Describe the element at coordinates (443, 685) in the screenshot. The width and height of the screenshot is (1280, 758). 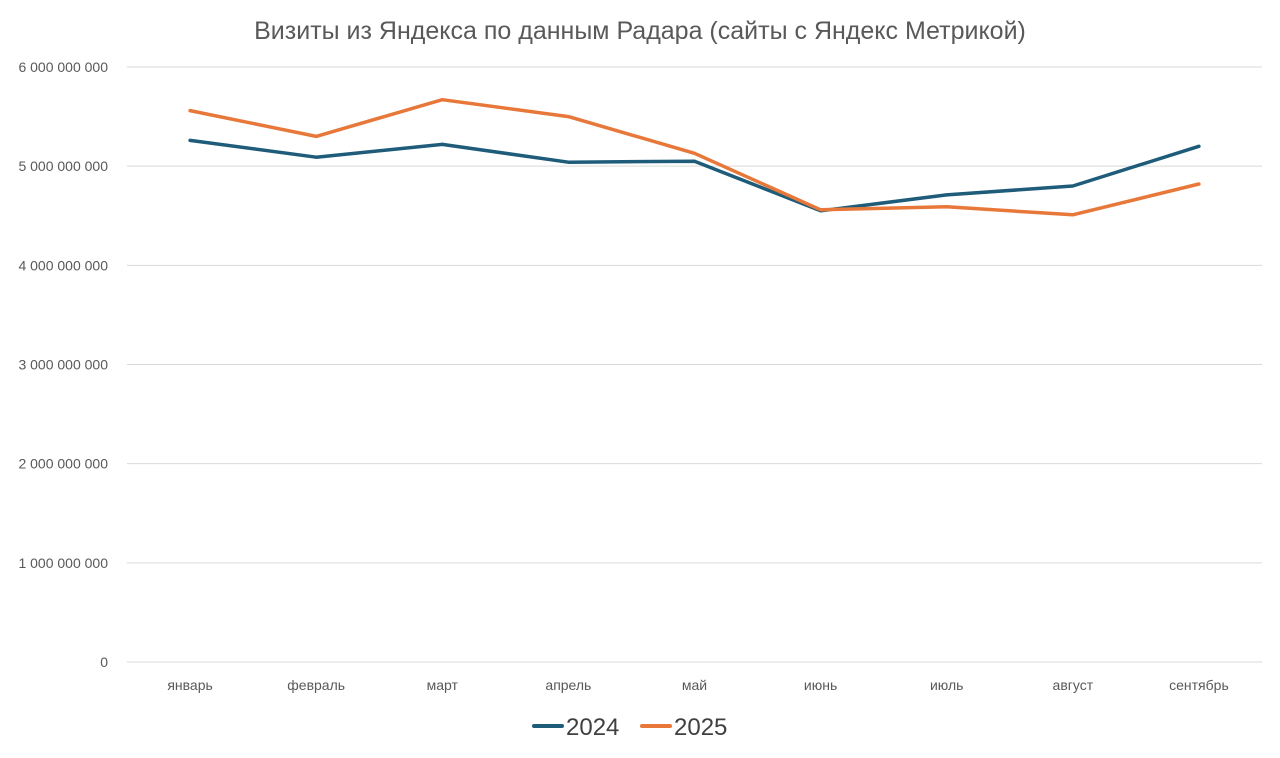
I see `x-tick-label: март` at that location.